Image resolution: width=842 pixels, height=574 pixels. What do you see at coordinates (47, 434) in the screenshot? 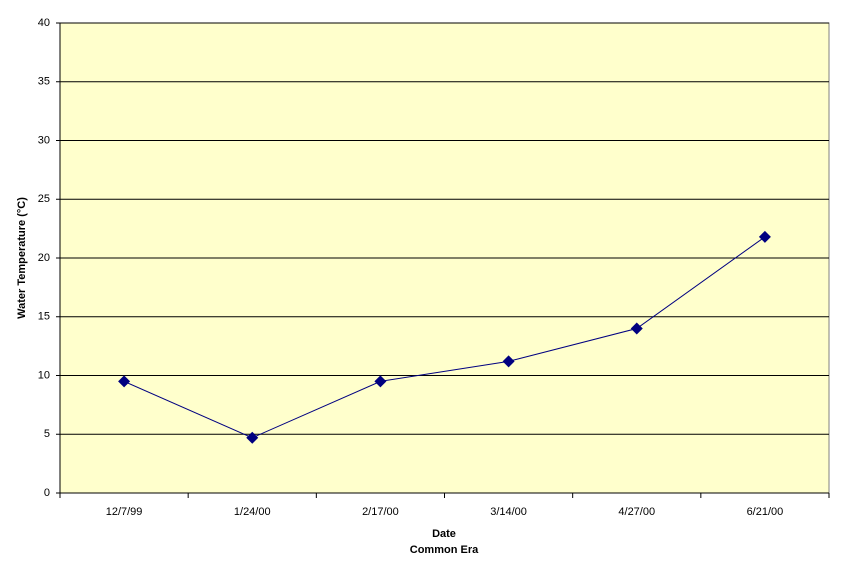
I see `y-tick-label: 5` at bounding box center [47, 434].